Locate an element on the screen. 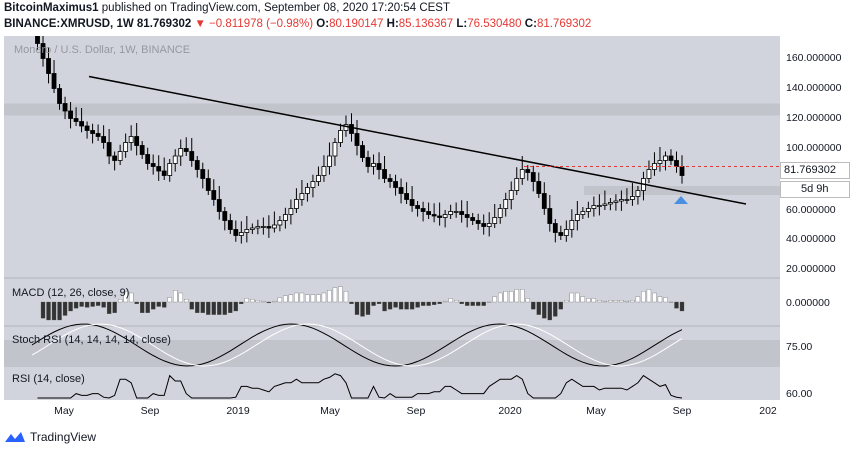 This screenshot has width=850, height=455. stoch-tick: 75.00 is located at coordinates (799, 347).